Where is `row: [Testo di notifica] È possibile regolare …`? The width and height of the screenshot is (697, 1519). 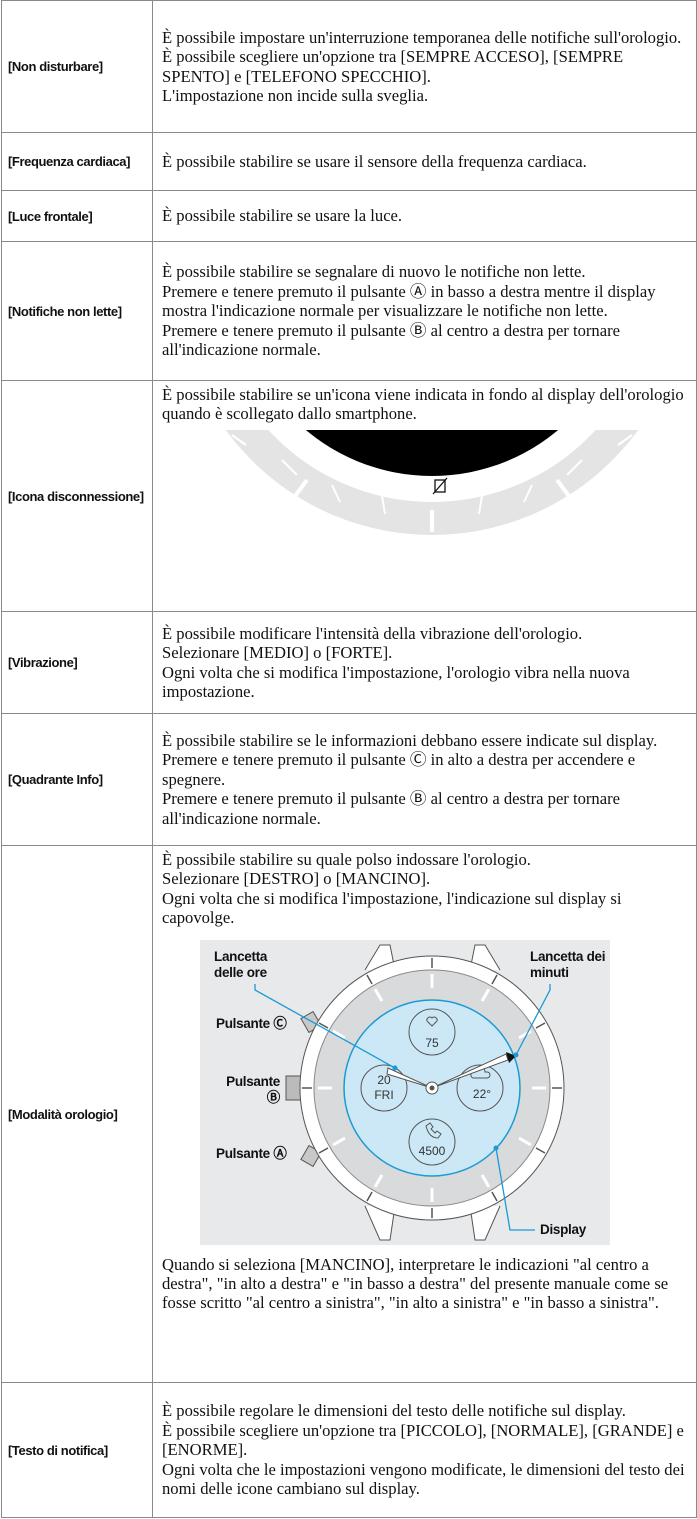
row: [Testo di notifica] È possibile regolare … is located at coordinates (349, 1450).